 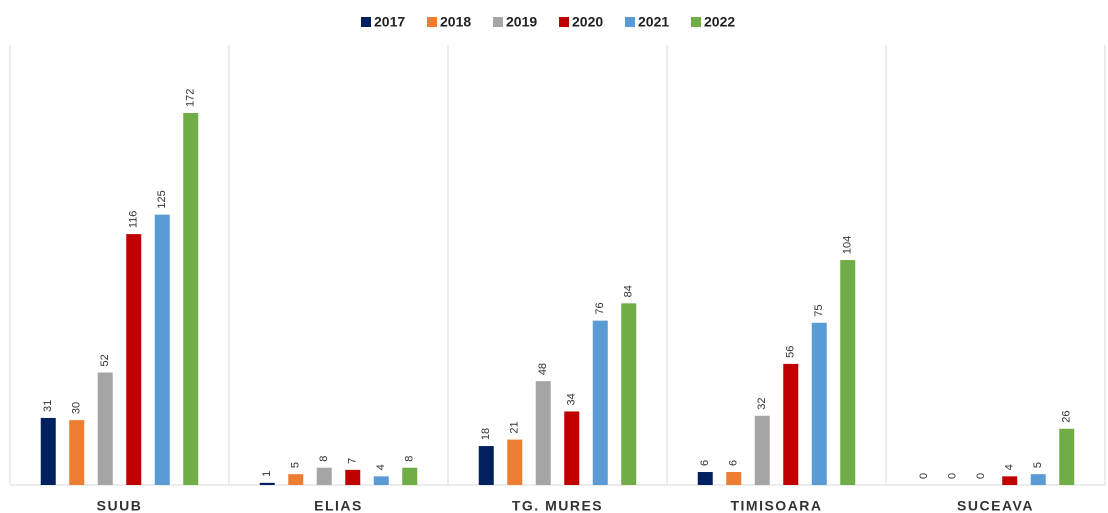 What do you see at coordinates (719, 22) in the screenshot?
I see `legend-label: 2022` at bounding box center [719, 22].